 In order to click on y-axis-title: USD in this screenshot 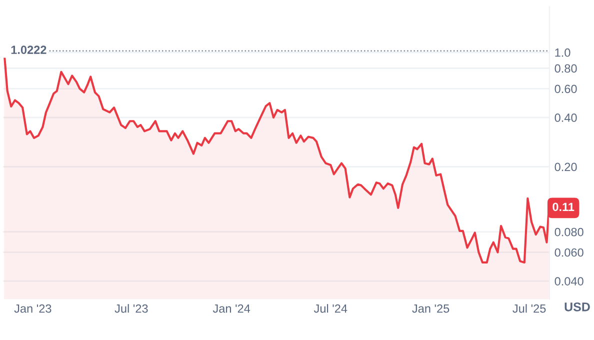, I will do `click(577, 307)`.